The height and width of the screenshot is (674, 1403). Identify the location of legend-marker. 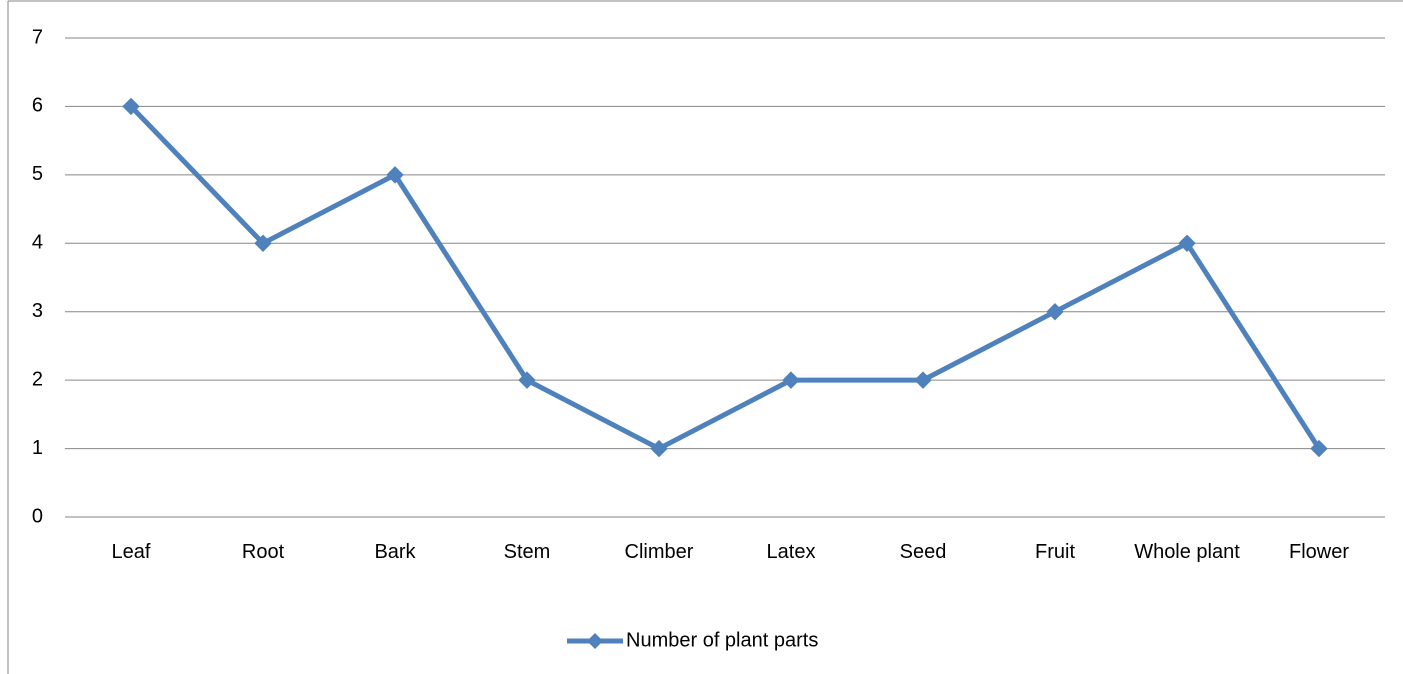
(595, 641).